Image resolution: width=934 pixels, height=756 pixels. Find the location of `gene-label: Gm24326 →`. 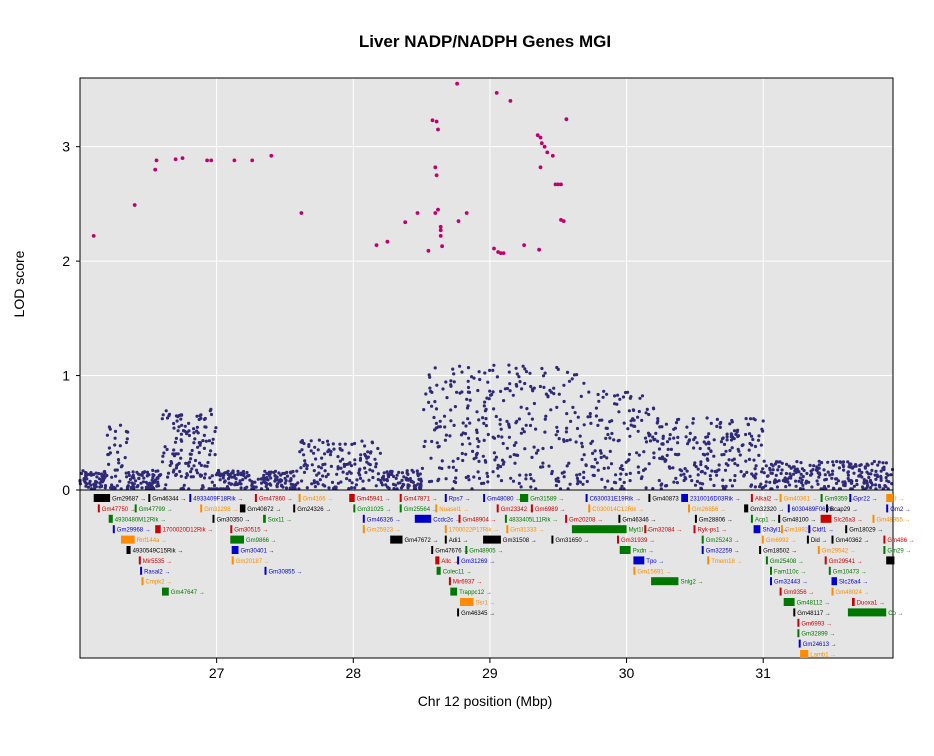

gene-label: Gm24326 → is located at coordinates (314, 510).